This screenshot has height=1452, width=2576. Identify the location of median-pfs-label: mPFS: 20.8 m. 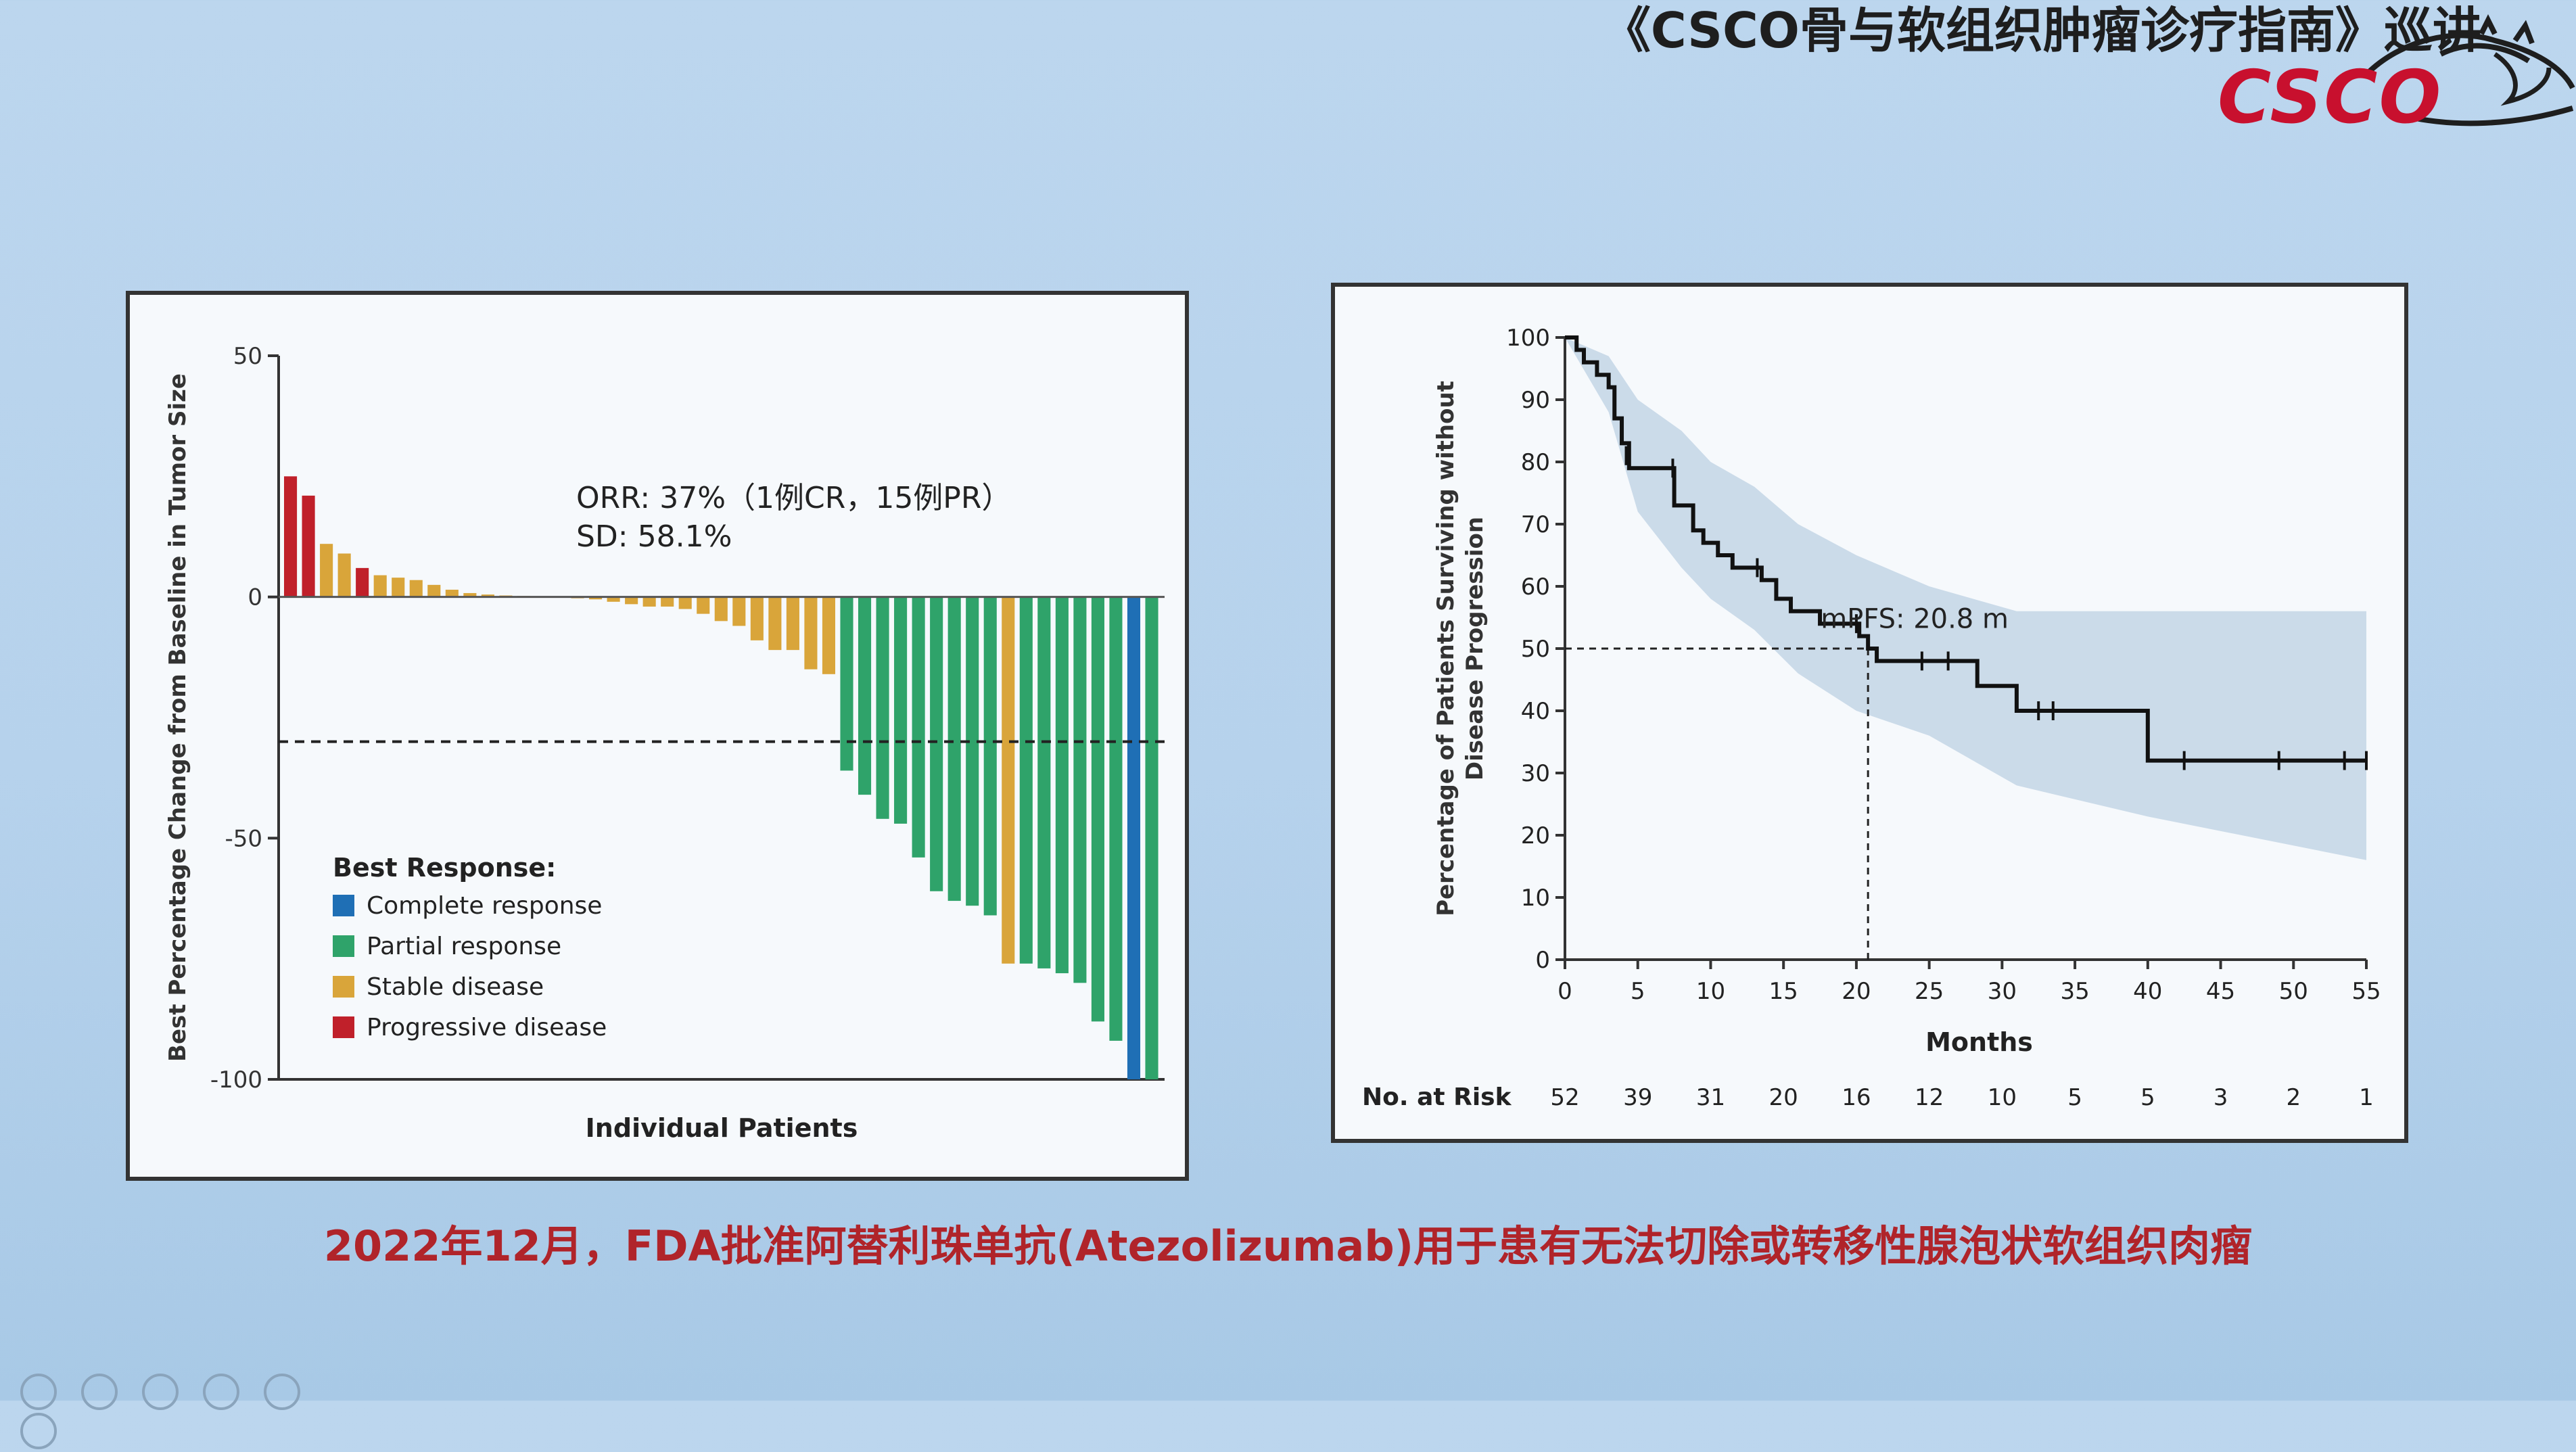
(1915, 619).